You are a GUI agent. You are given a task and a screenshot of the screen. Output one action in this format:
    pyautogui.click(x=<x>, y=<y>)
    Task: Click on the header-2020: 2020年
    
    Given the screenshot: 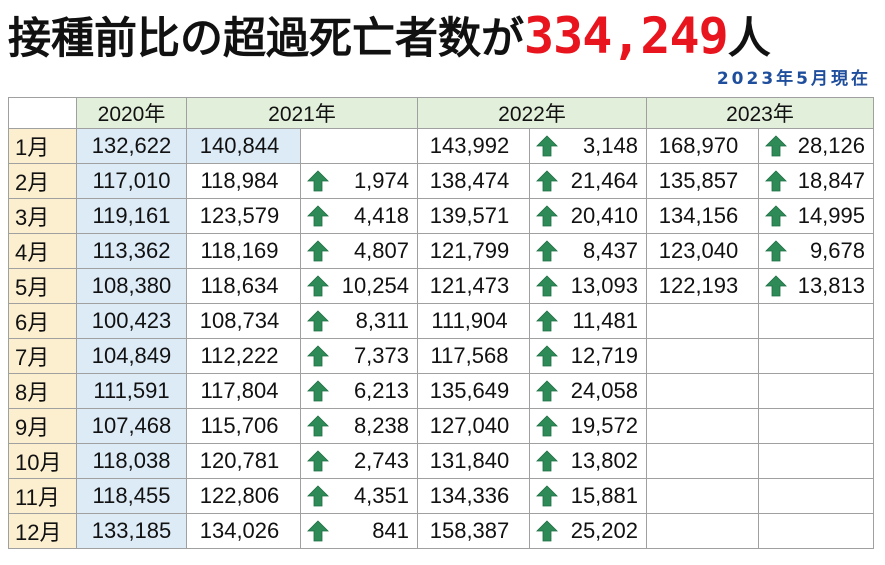 What is the action you would take?
    pyautogui.click(x=131, y=113)
    